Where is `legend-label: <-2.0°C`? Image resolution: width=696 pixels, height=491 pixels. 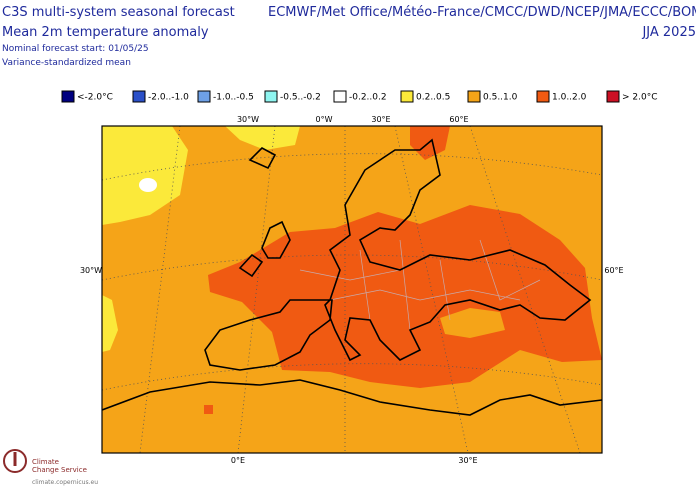 legend-label: <-2.0°C is located at coordinates (95, 98).